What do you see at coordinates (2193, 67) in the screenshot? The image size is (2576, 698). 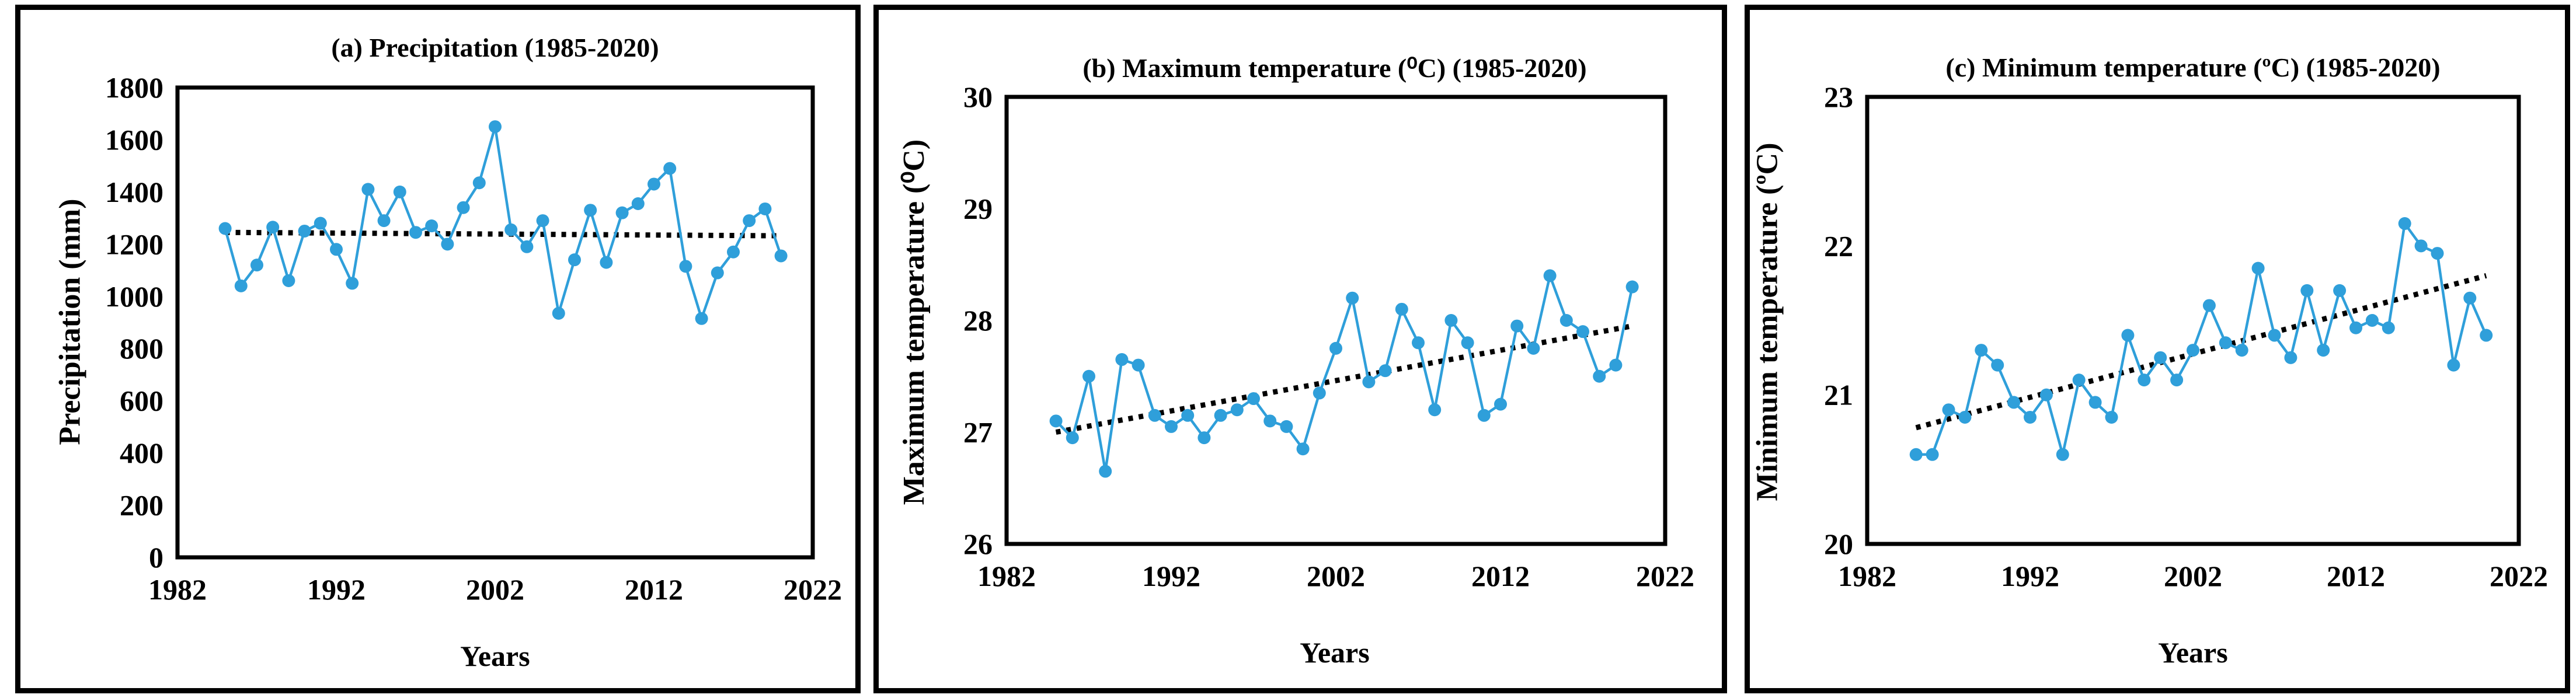 I see `chart-title: (c) Minimum temperature (ºC) (1985-2020)` at bounding box center [2193, 67].